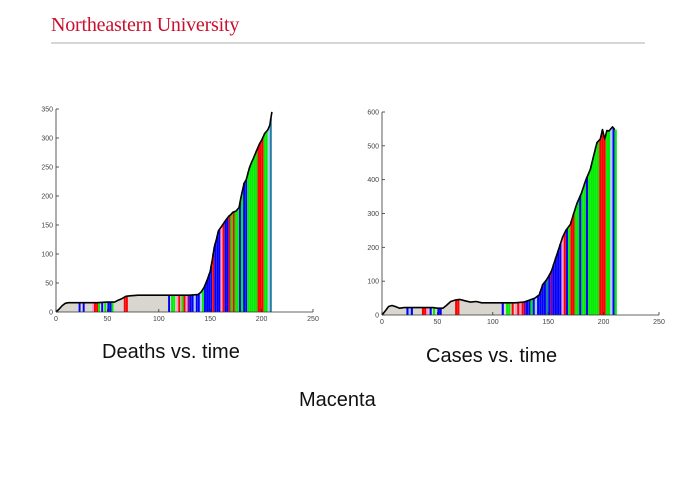 Image resolution: width=695 pixels, height=494 pixels. Describe the element at coordinates (373, 180) in the screenshot. I see `y-tick-label: 400` at that location.